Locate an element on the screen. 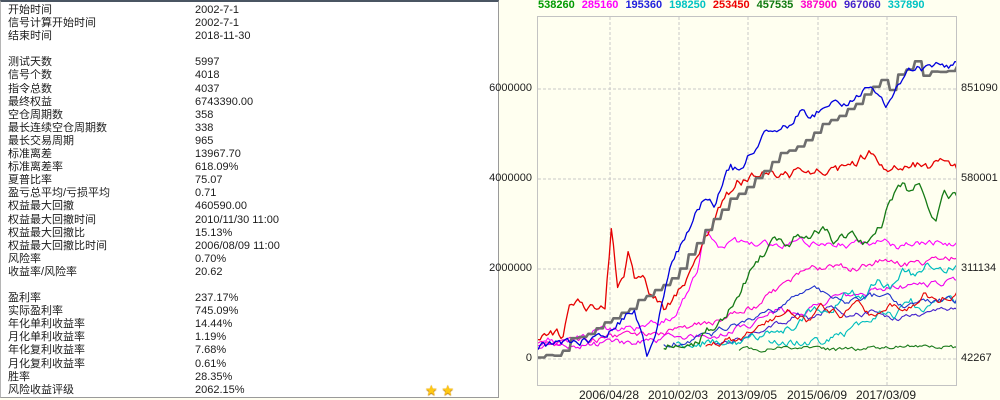 Image resolution: width=1000 pixels, height=400 pixels. x-axis-tick: 2013/09/05 is located at coordinates (747, 394).